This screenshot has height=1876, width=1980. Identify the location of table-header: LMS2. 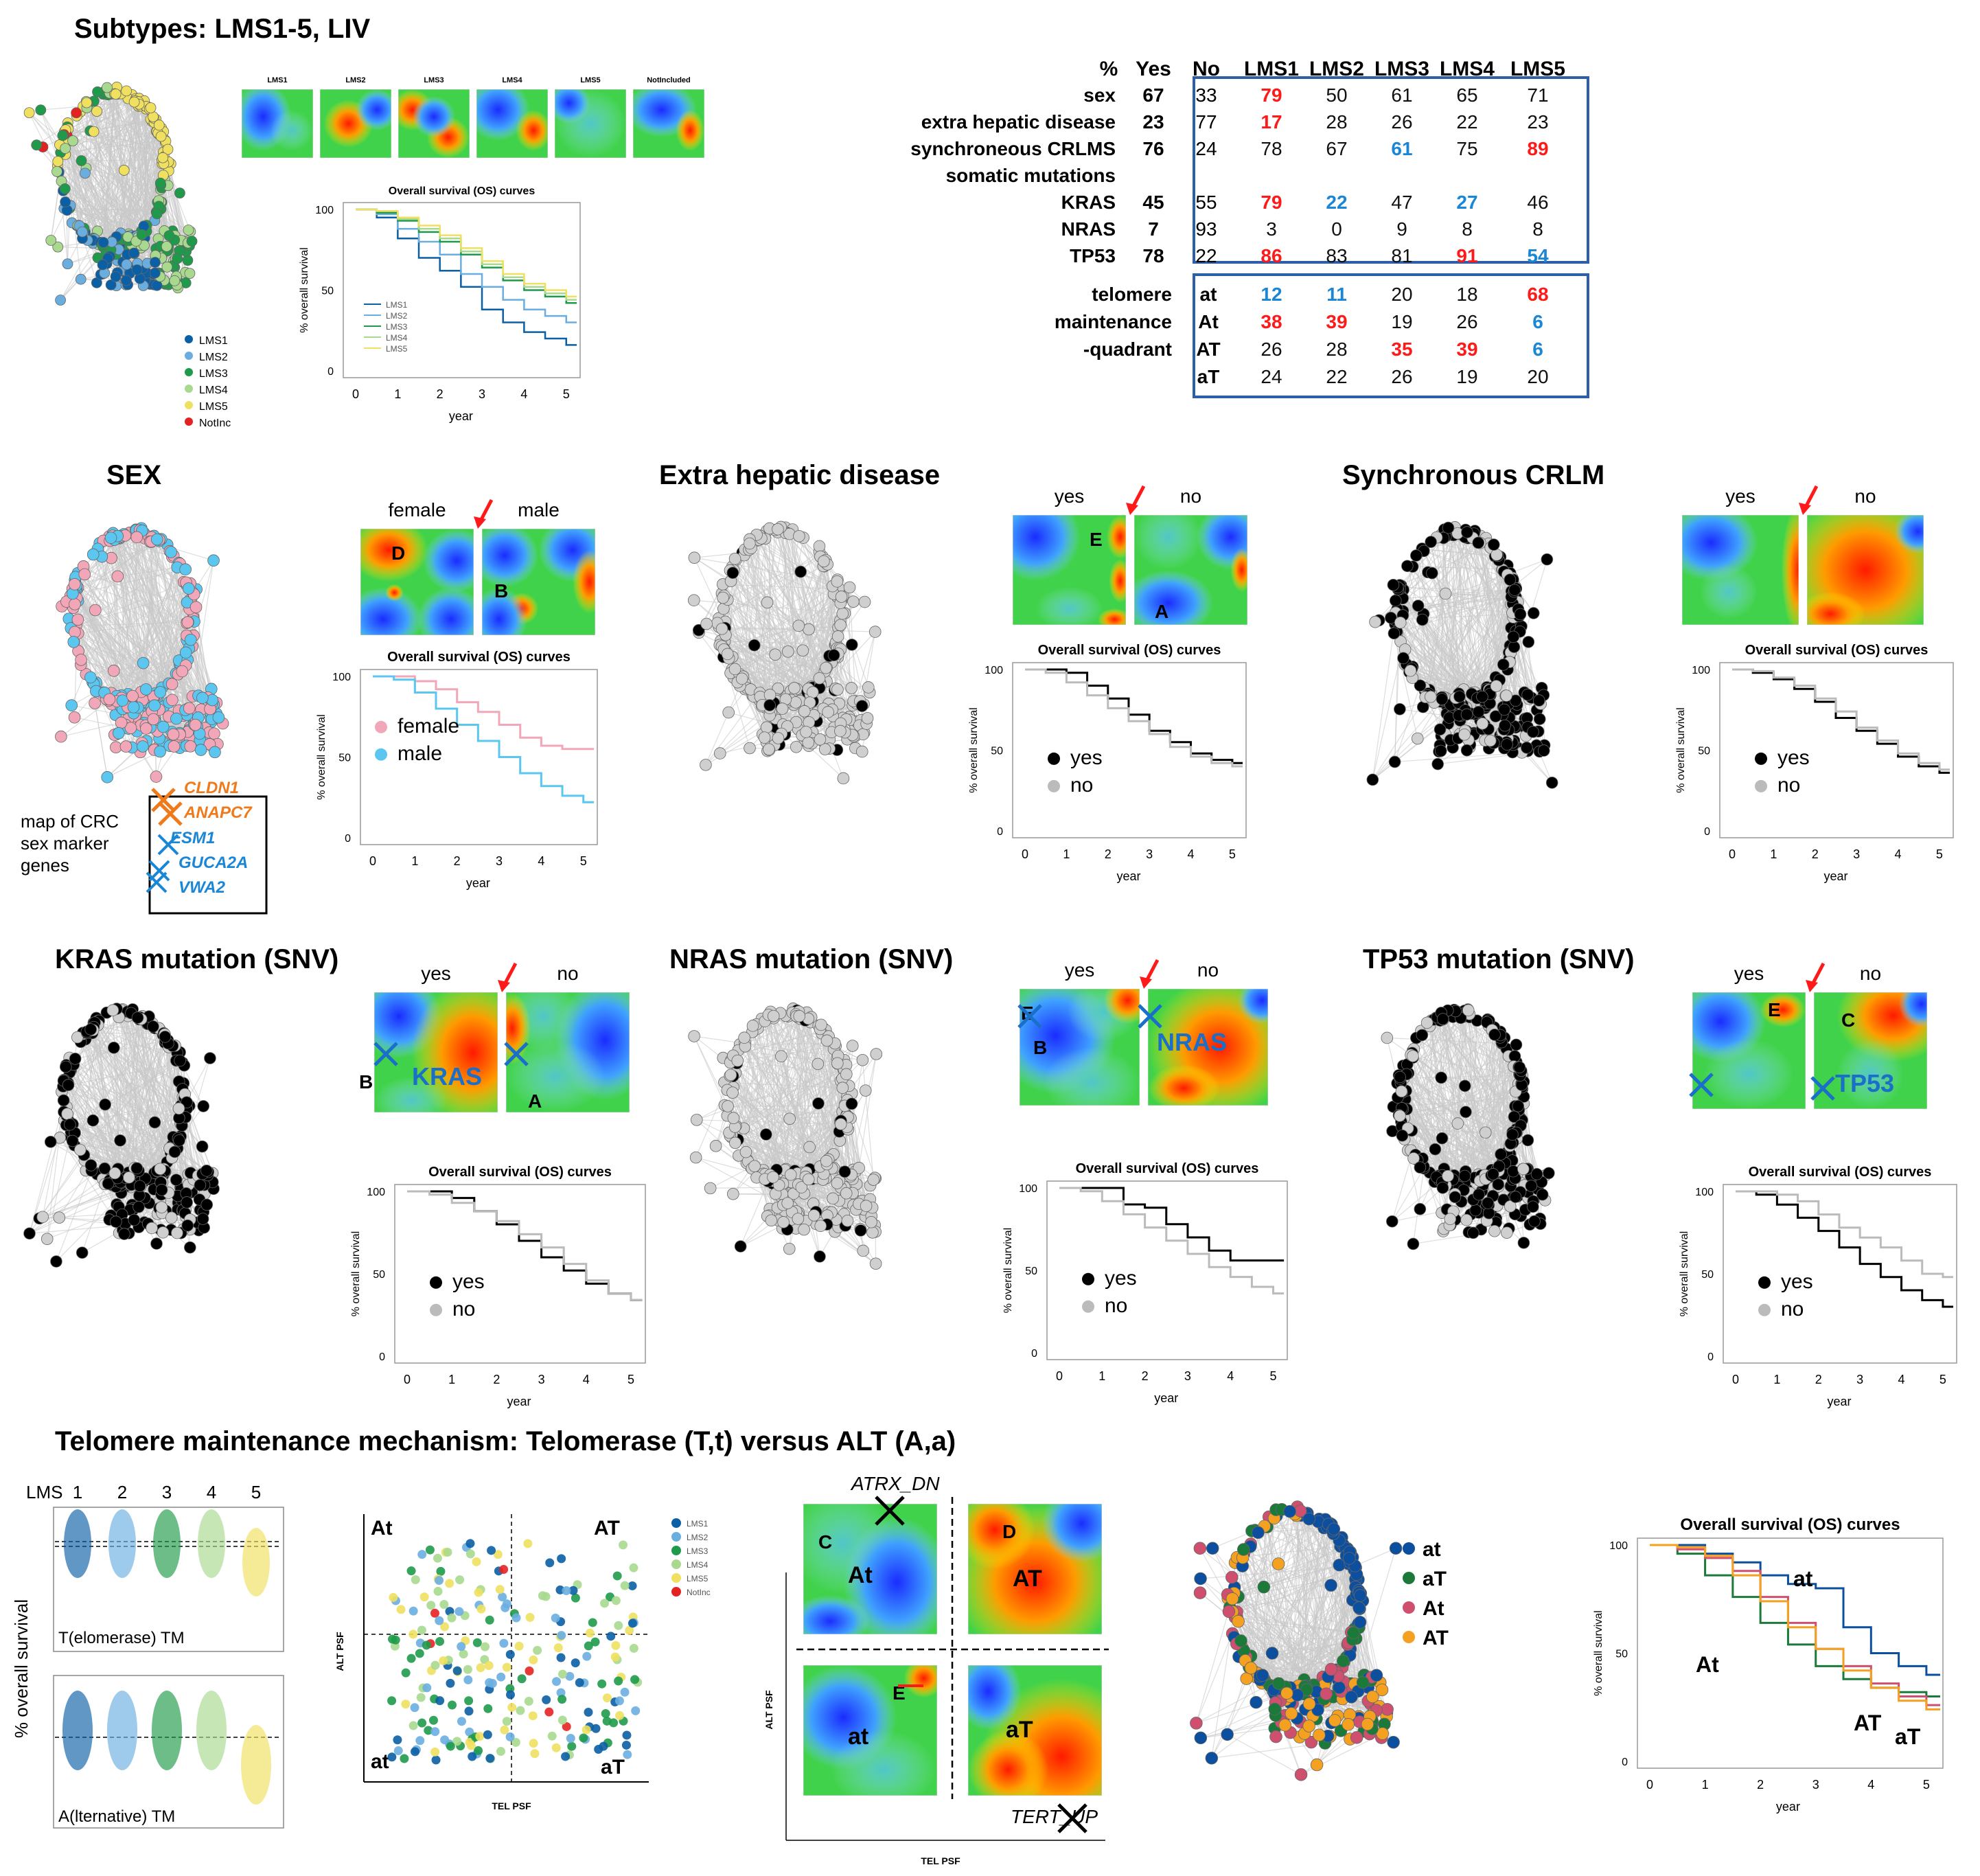
(1336, 69).